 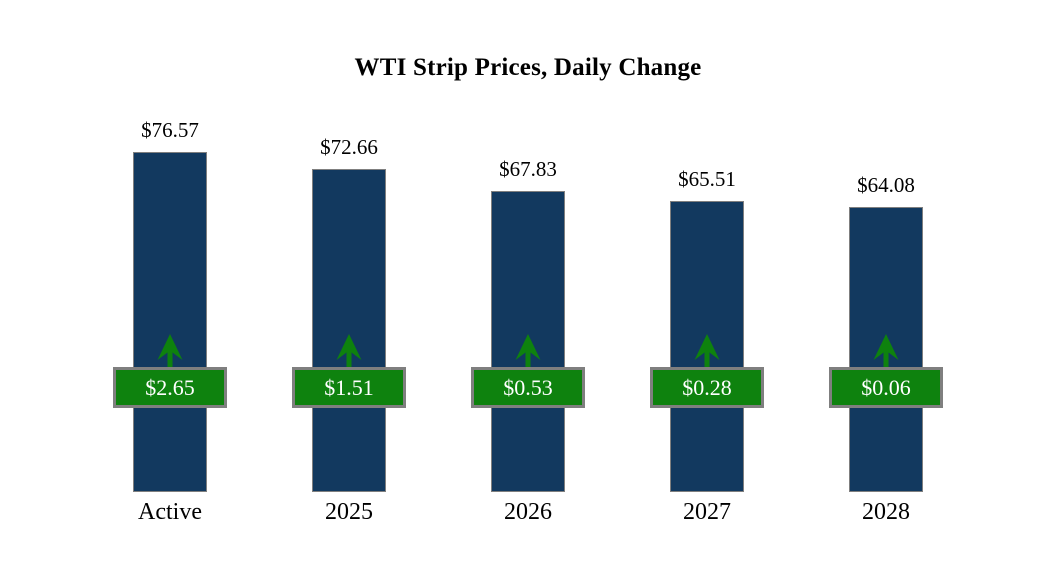 I want to click on daily-change-badge: $0.53, so click(x=528, y=387).